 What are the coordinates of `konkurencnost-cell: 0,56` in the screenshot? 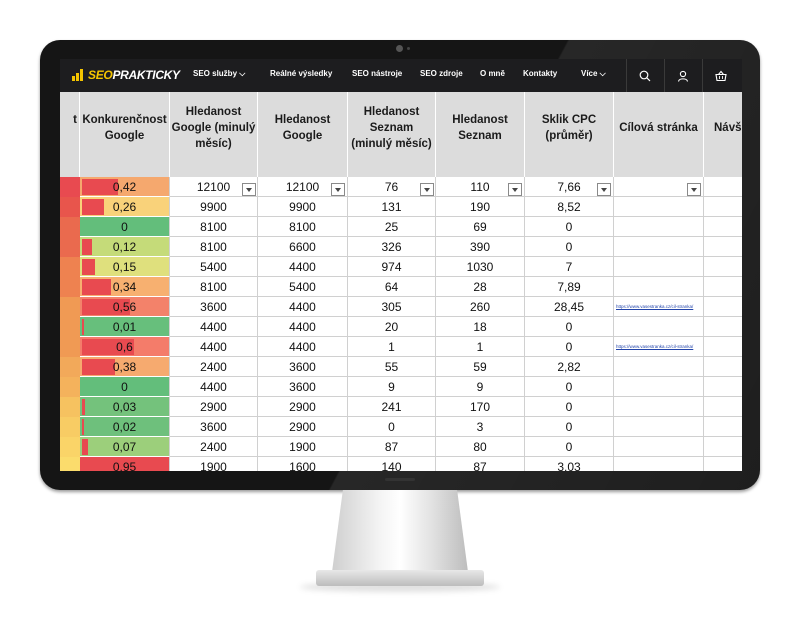 It's located at (125, 307).